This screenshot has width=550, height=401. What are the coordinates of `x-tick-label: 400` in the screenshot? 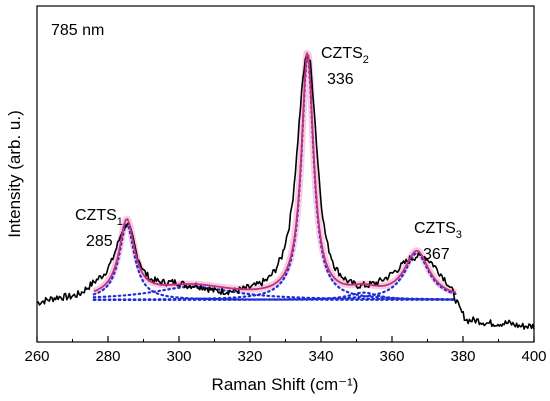 It's located at (533, 356).